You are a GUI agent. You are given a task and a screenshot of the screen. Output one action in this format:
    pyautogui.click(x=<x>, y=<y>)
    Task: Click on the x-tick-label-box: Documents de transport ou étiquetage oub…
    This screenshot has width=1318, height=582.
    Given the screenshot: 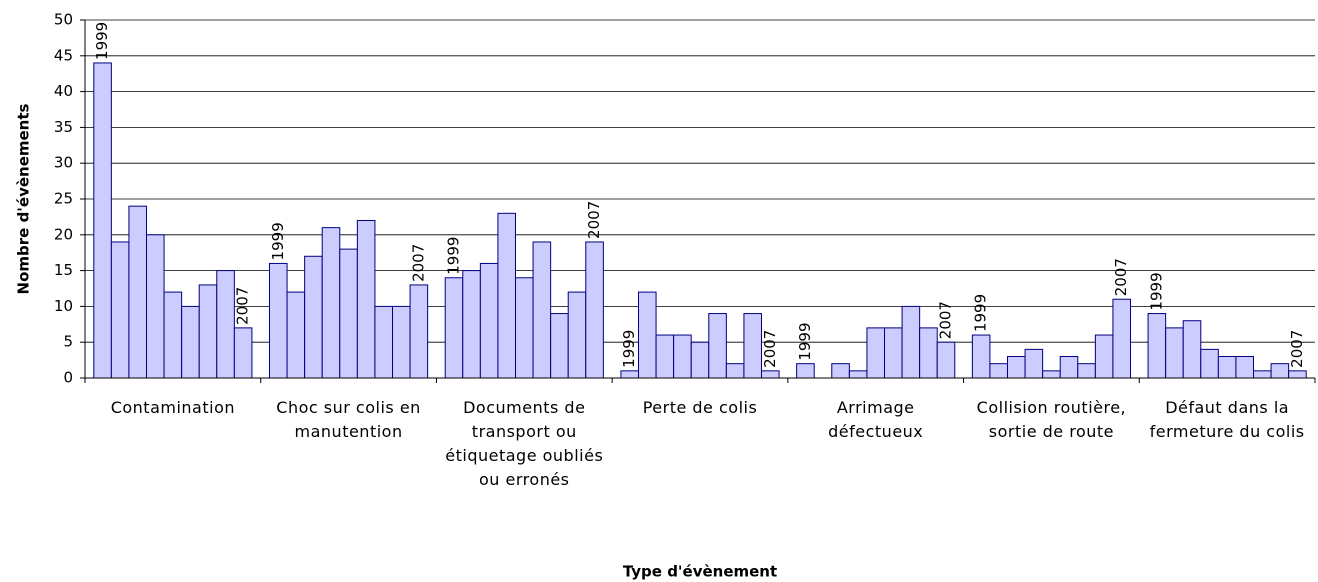 What is the action you would take?
    pyautogui.click(x=524, y=443)
    